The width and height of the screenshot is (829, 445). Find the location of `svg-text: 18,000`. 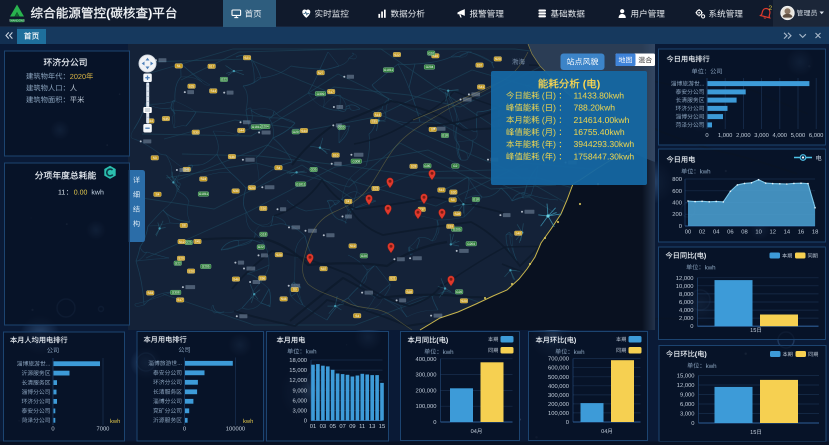

svg-text: 18,000 is located at coordinates (298, 360).